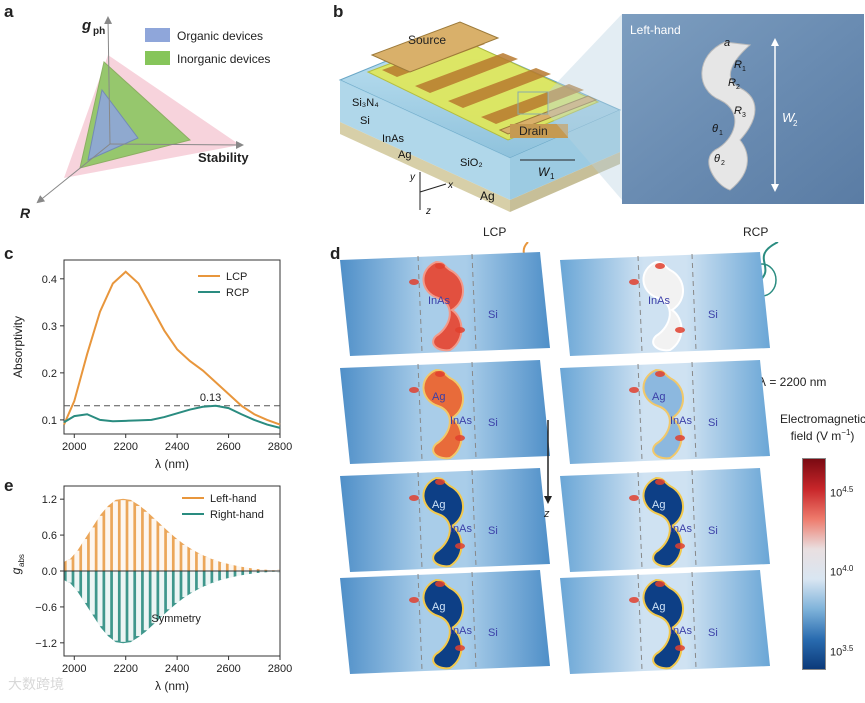 The image size is (865, 703). What do you see at coordinates (420, 520) in the screenshot?
I see `boundary-left` at bounding box center [420, 520].